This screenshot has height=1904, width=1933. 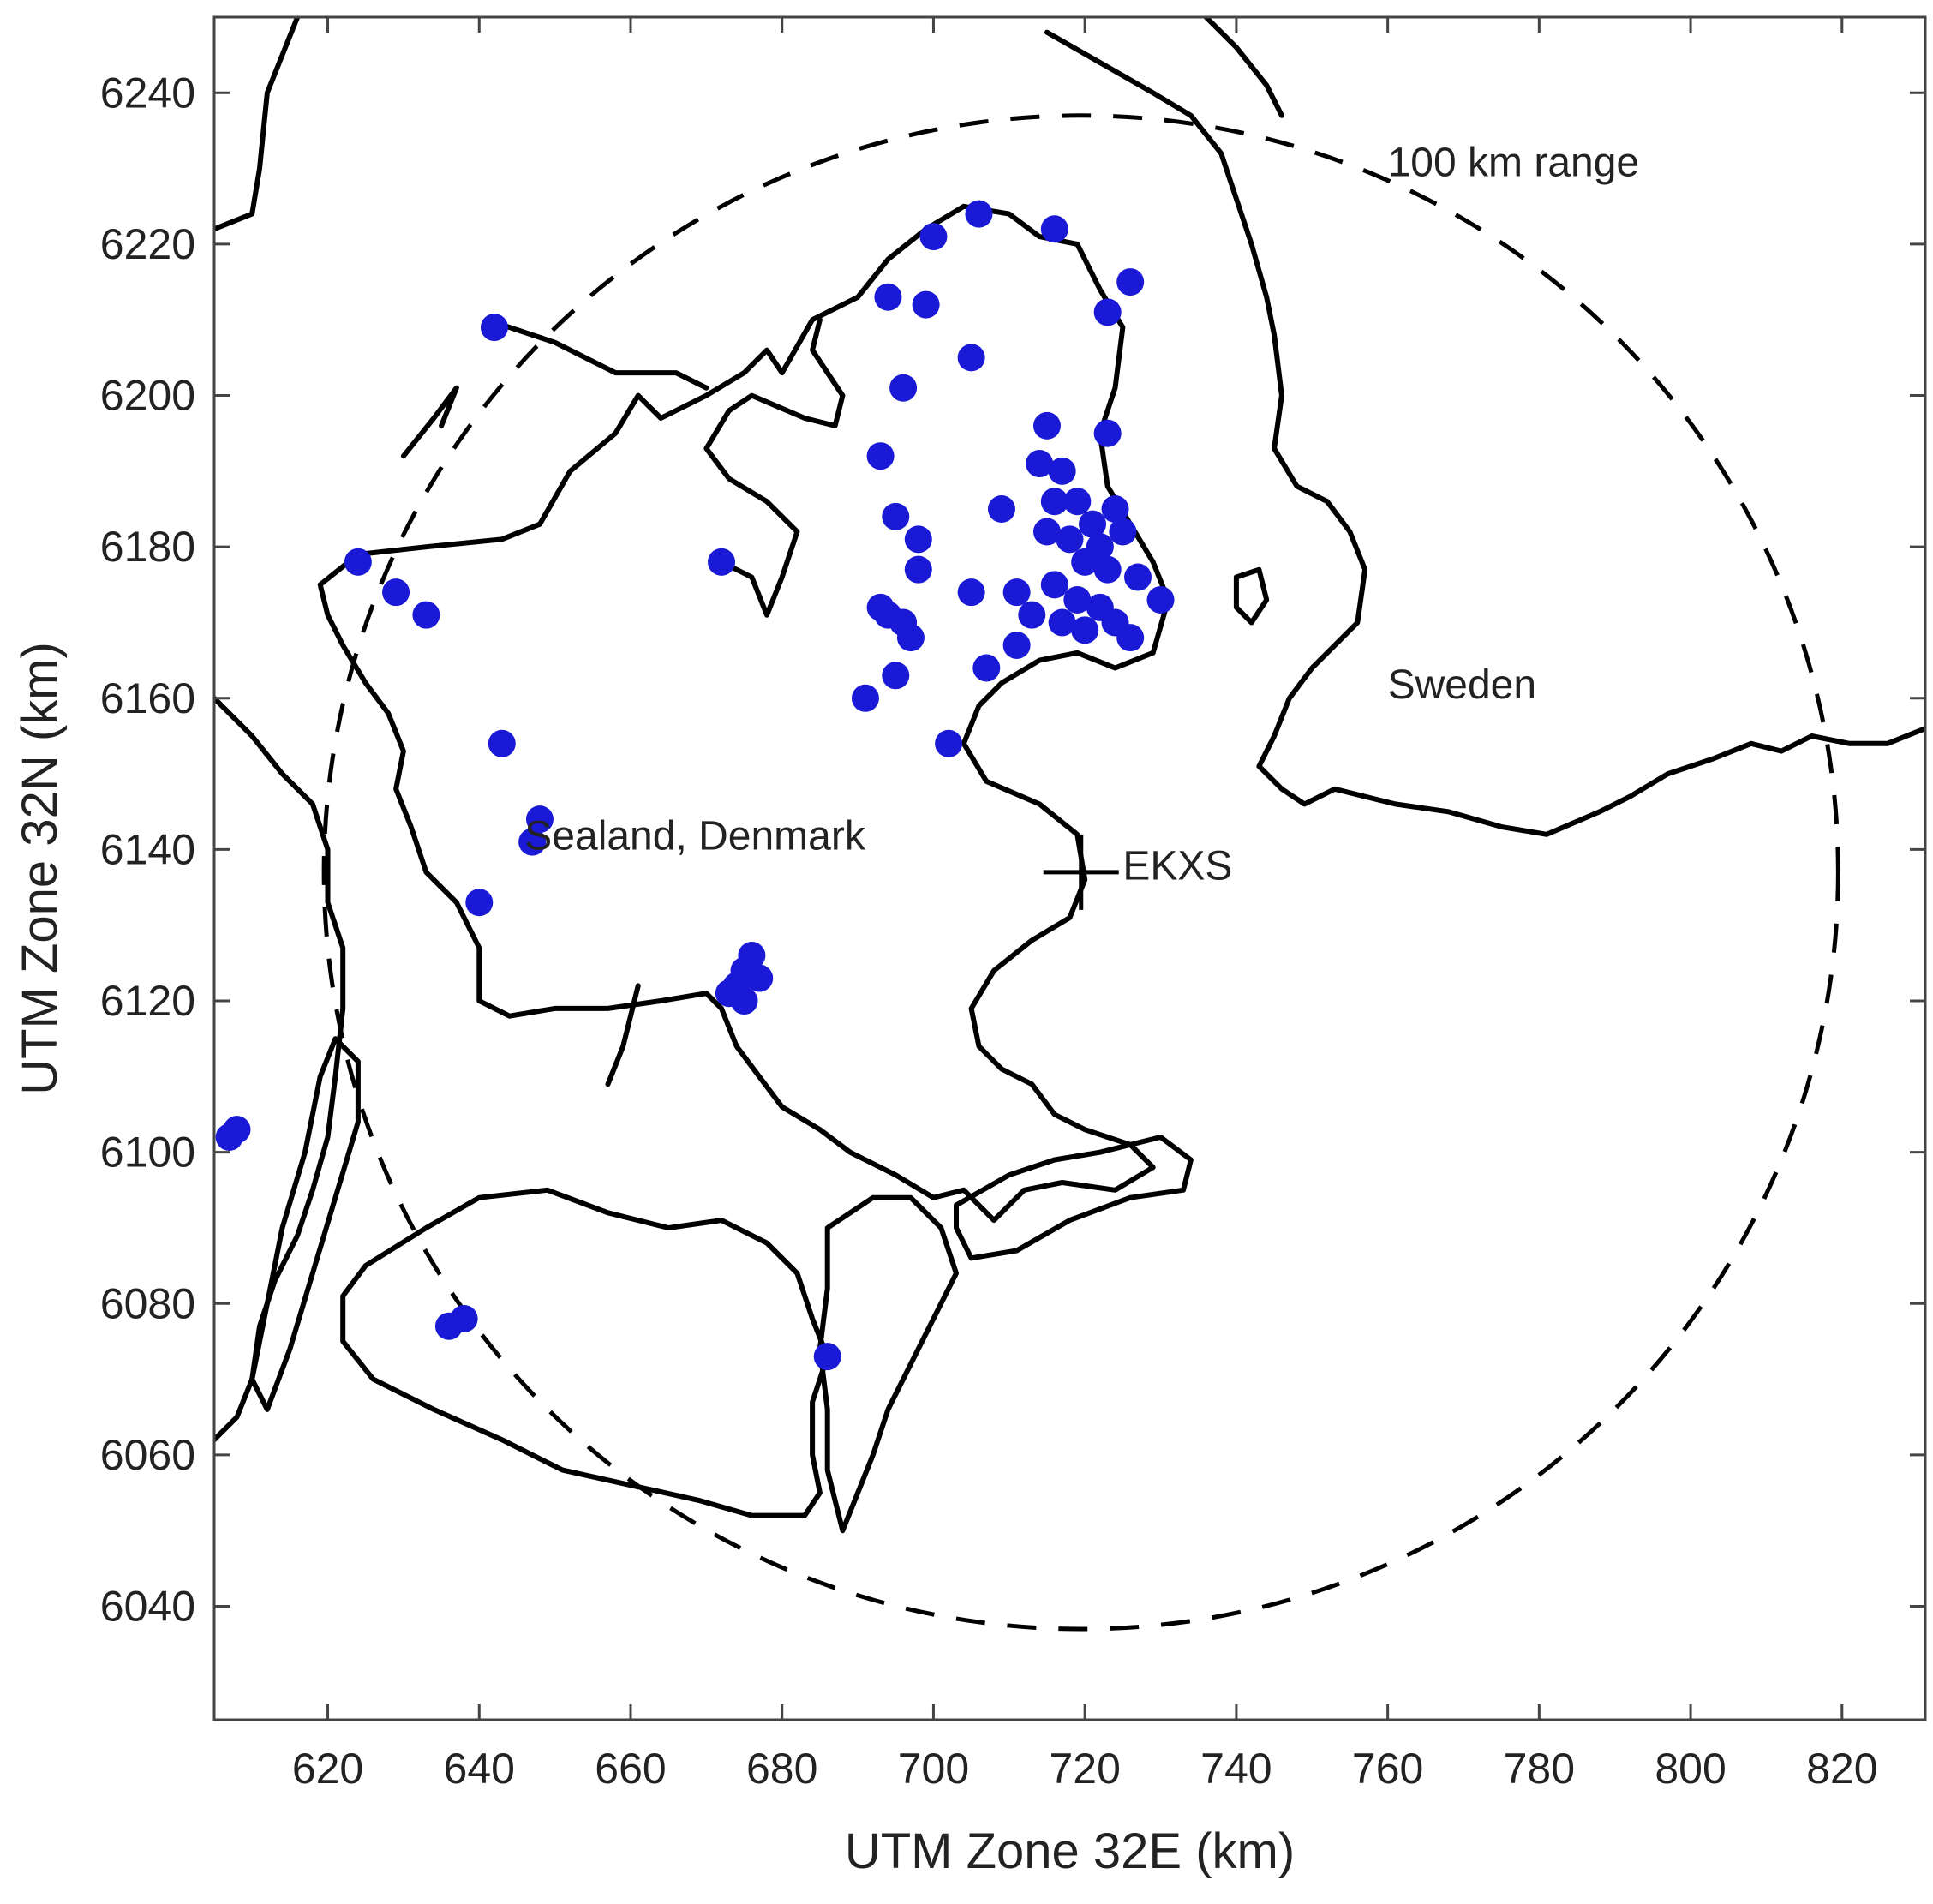 What do you see at coordinates (1841, 1769) in the screenshot?
I see `x-tick-label: 820` at bounding box center [1841, 1769].